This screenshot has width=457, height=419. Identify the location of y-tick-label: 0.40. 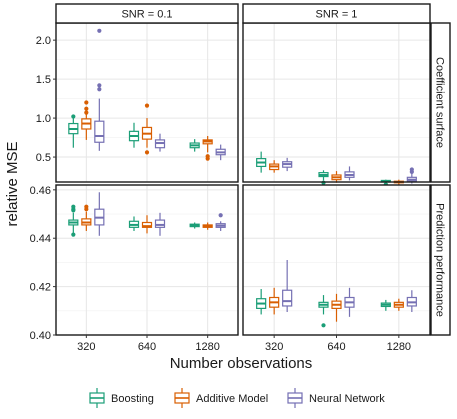
(40, 336).